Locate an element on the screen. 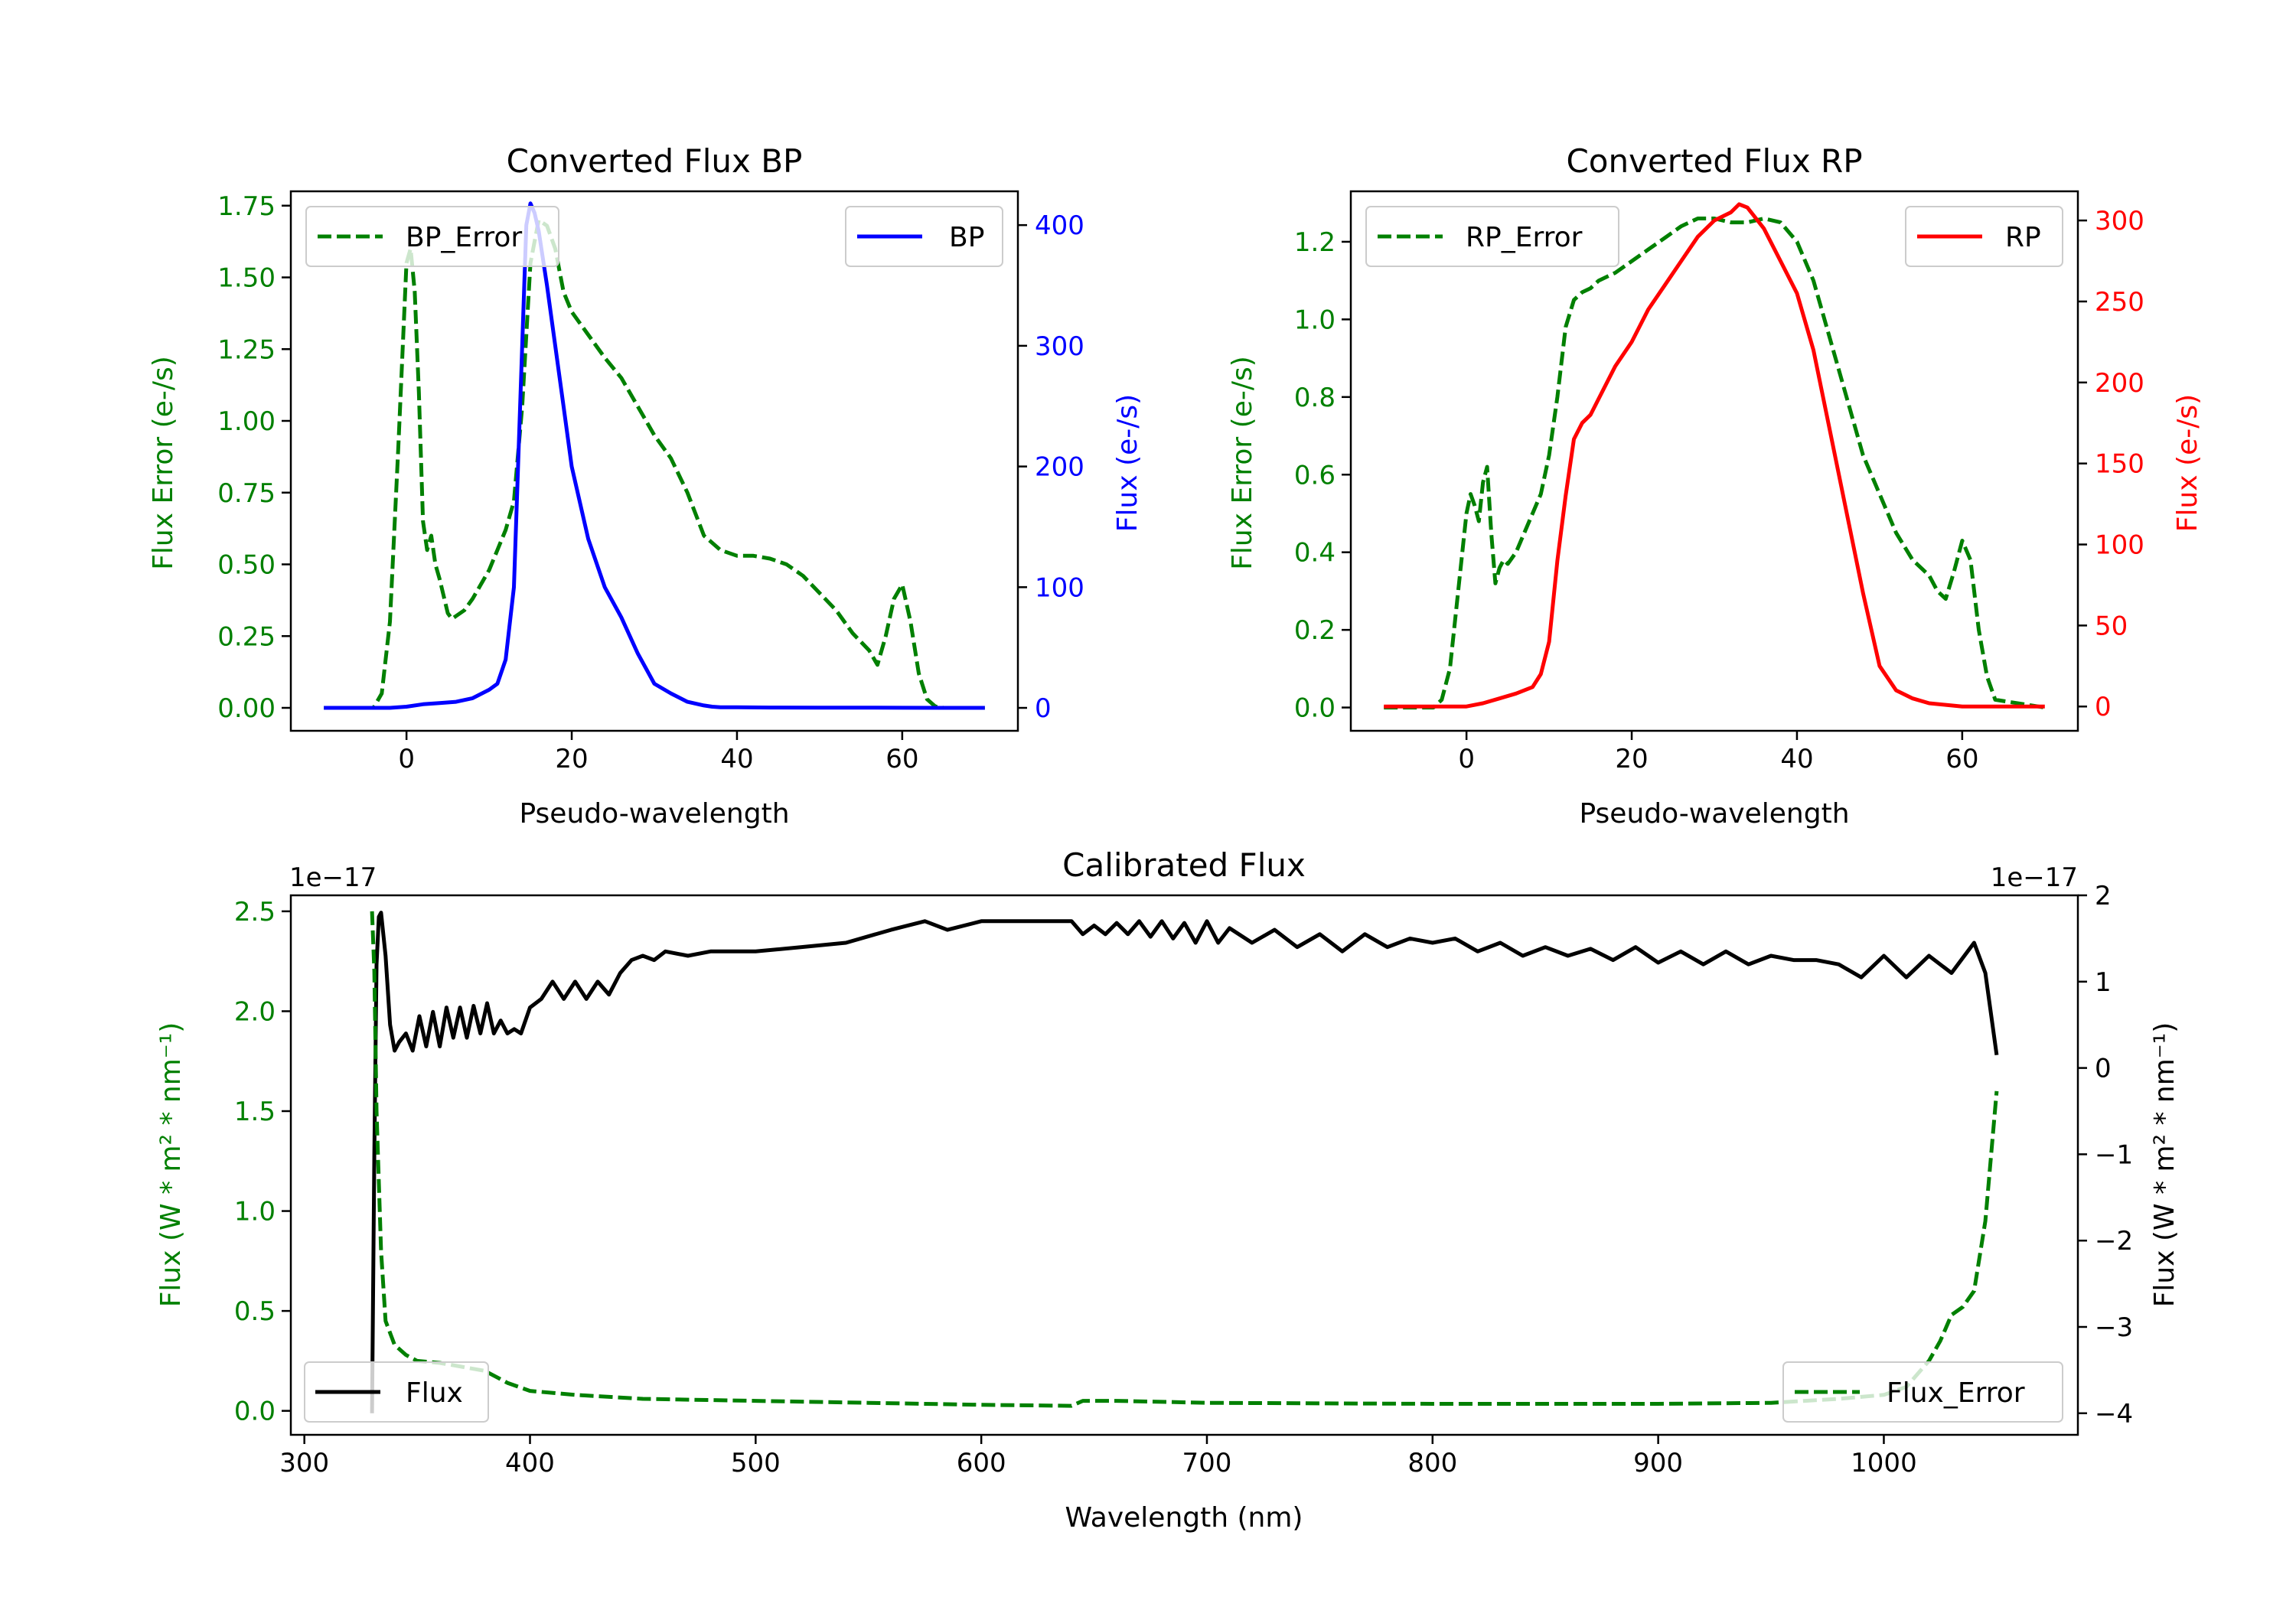  bp-plot-area is located at coordinates (654, 455).